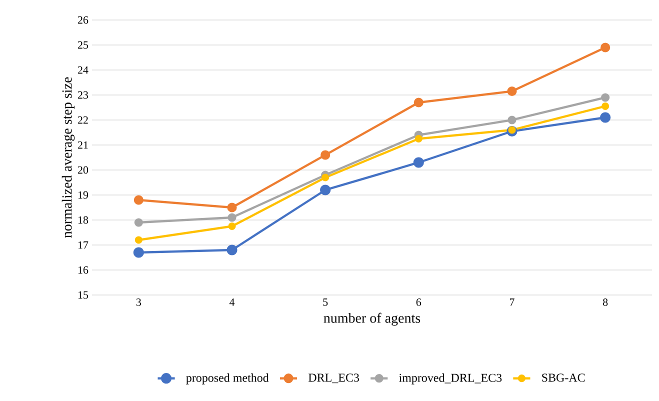  I want to click on y-tick-label: 16, so click(83, 270).